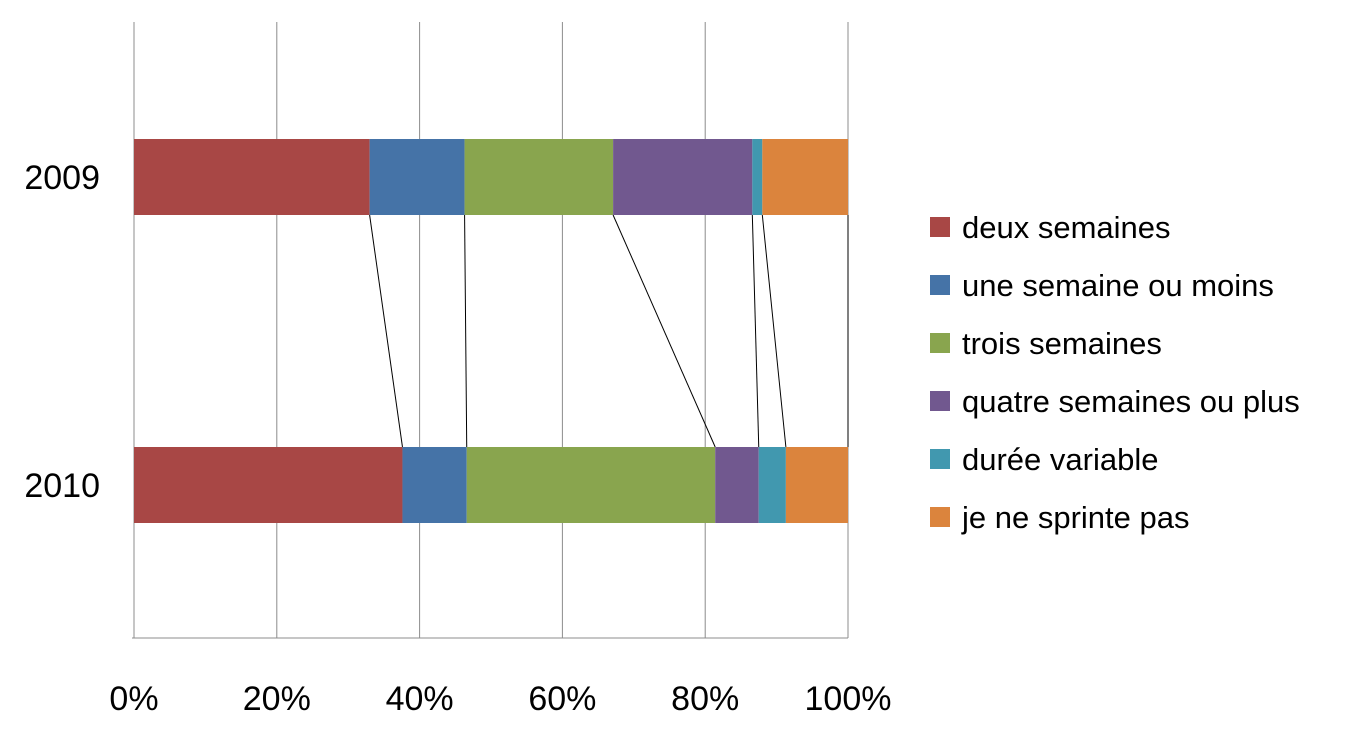 This screenshot has height=749, width=1352. What do you see at coordinates (848, 699) in the screenshot?
I see `x-tick-label: 100%` at bounding box center [848, 699].